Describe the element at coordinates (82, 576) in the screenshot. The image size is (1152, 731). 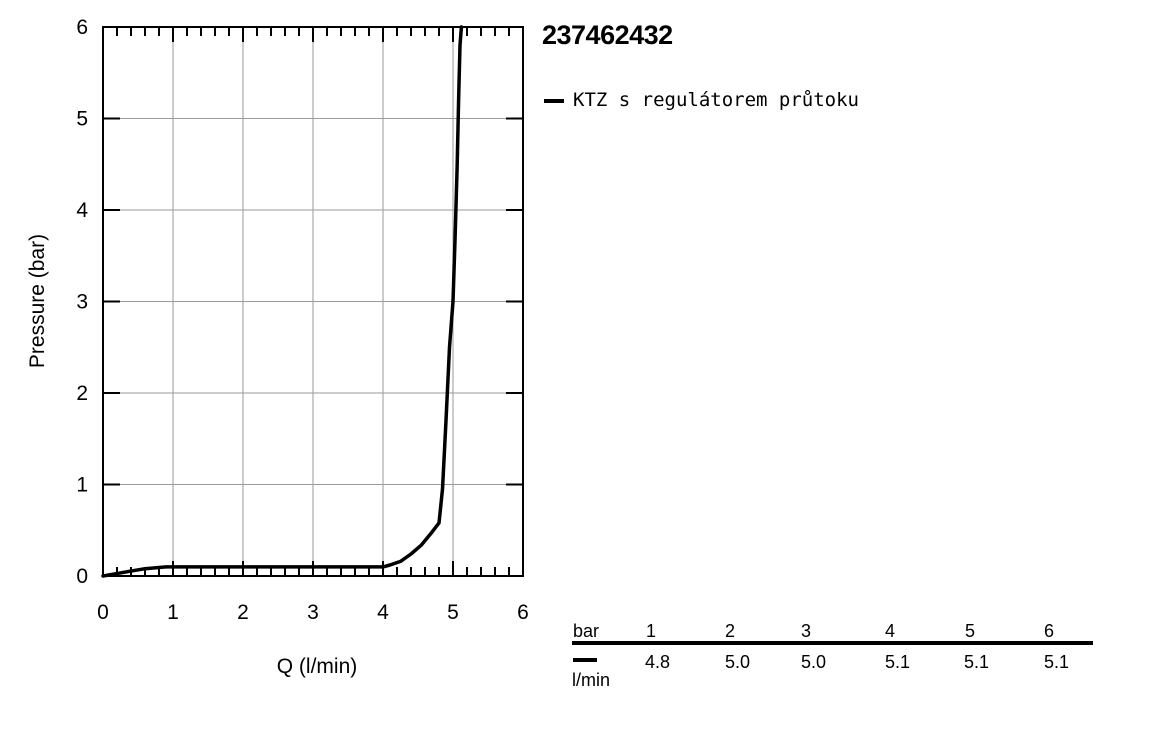
I see `y-tick-label: 0` at that location.